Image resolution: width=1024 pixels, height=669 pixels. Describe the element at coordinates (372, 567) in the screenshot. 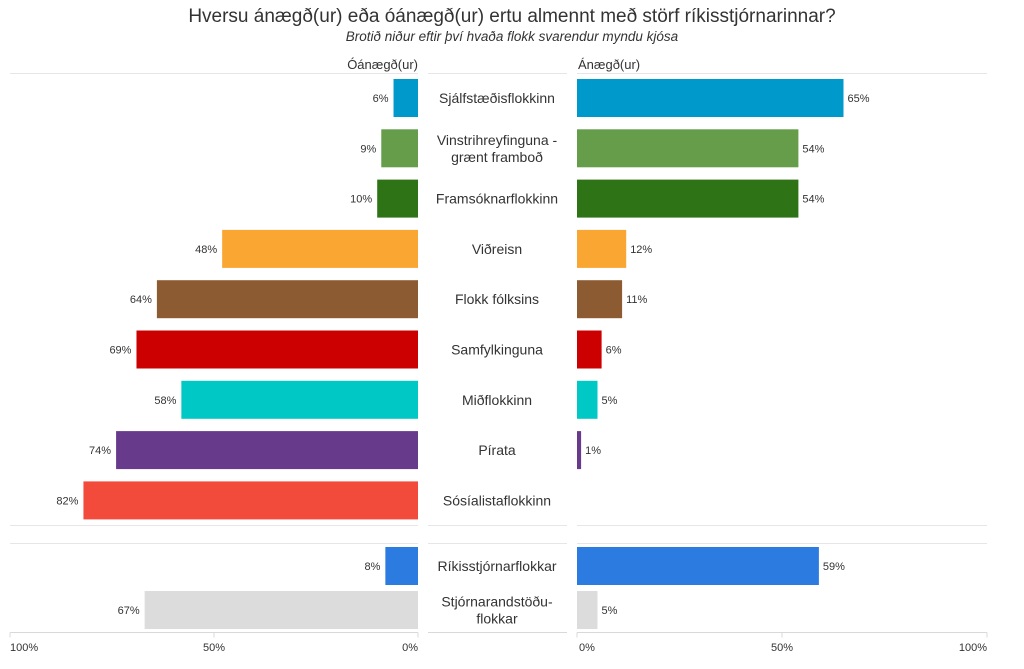

I see `data-label-dissatisfied: 8%` at that location.